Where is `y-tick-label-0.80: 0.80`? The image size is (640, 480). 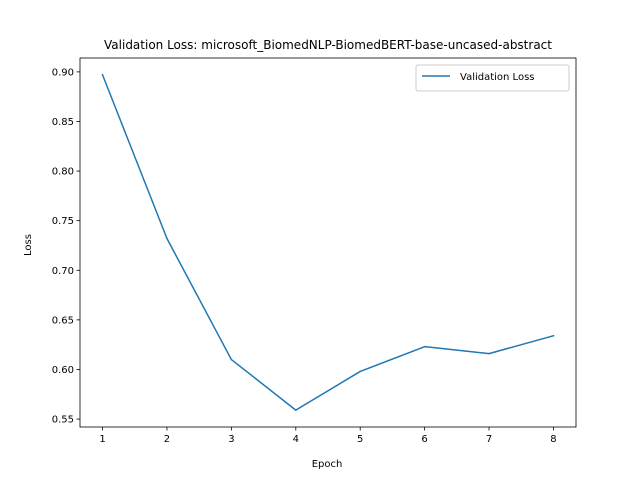
y-tick-label-0.80: 0.80 is located at coordinates (63, 172).